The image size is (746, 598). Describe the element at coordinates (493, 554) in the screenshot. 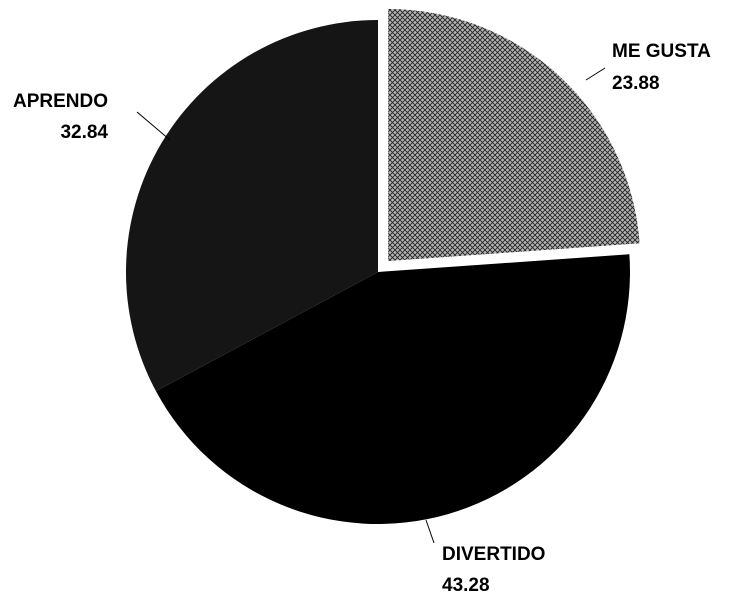

I see `slice-label: DIVERTIDO` at that location.